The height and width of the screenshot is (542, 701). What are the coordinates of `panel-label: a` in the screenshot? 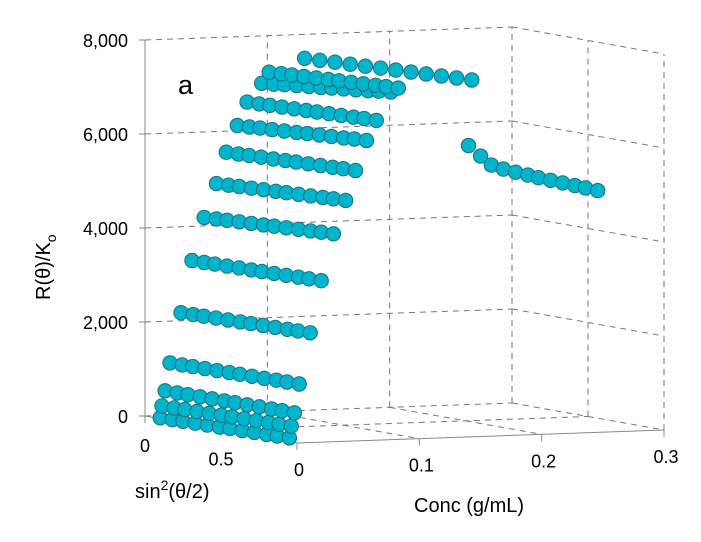 It's located at (186, 85).